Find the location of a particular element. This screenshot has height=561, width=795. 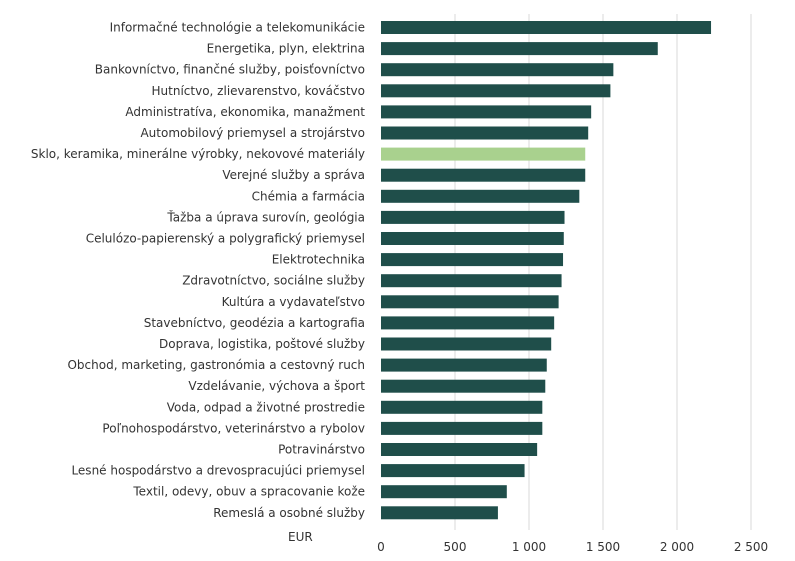

x-axis-ticks: 0 500 1 000 1 500 2 000 2 500 is located at coordinates (572, 547).